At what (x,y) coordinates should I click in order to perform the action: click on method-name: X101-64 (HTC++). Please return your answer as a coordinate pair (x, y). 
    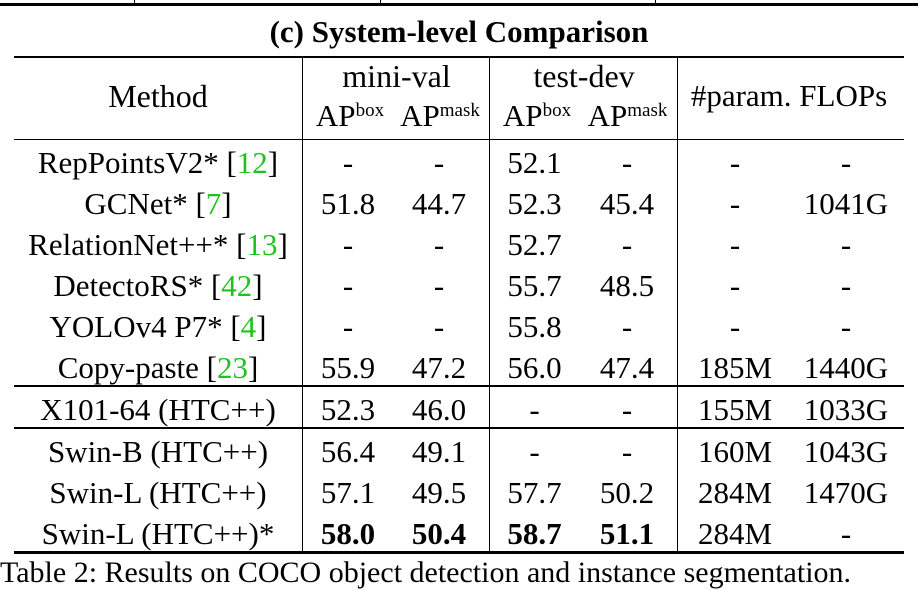
    Looking at the image, I should click on (158, 409).